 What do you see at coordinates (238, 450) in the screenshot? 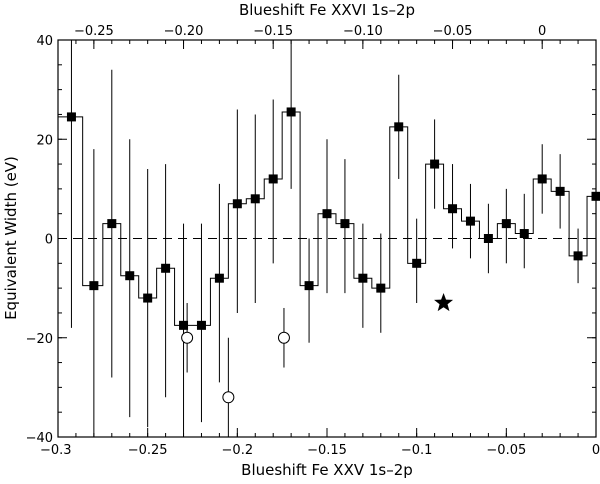
I see `x-tick-label: −0.2` at bounding box center [238, 450].